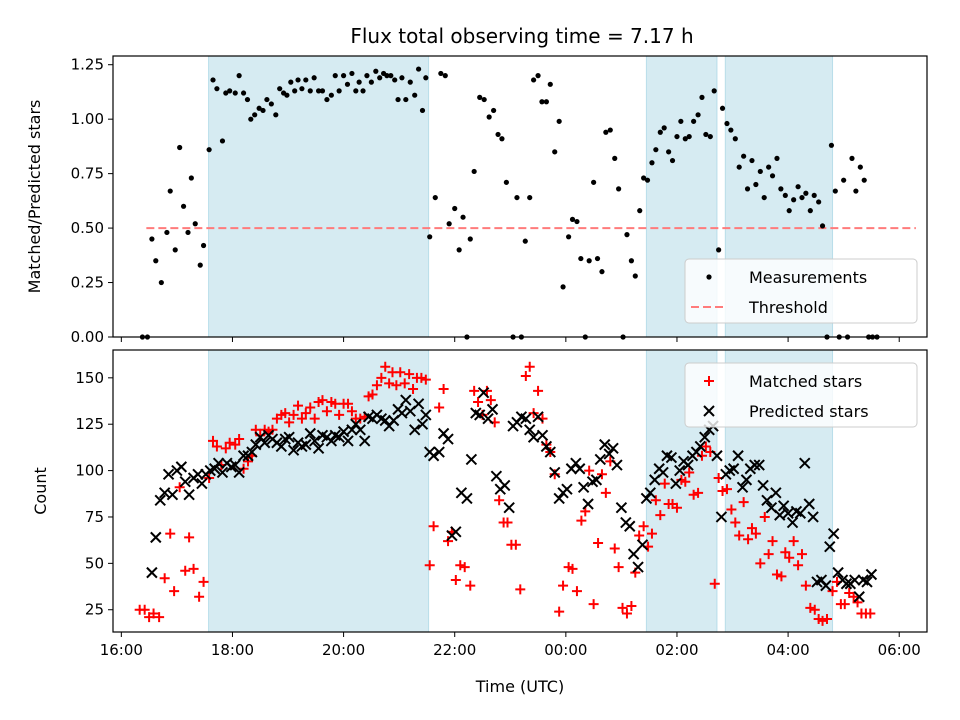  What do you see at coordinates (805, 381) in the screenshot?
I see `legend-label: Matched stars` at bounding box center [805, 381].